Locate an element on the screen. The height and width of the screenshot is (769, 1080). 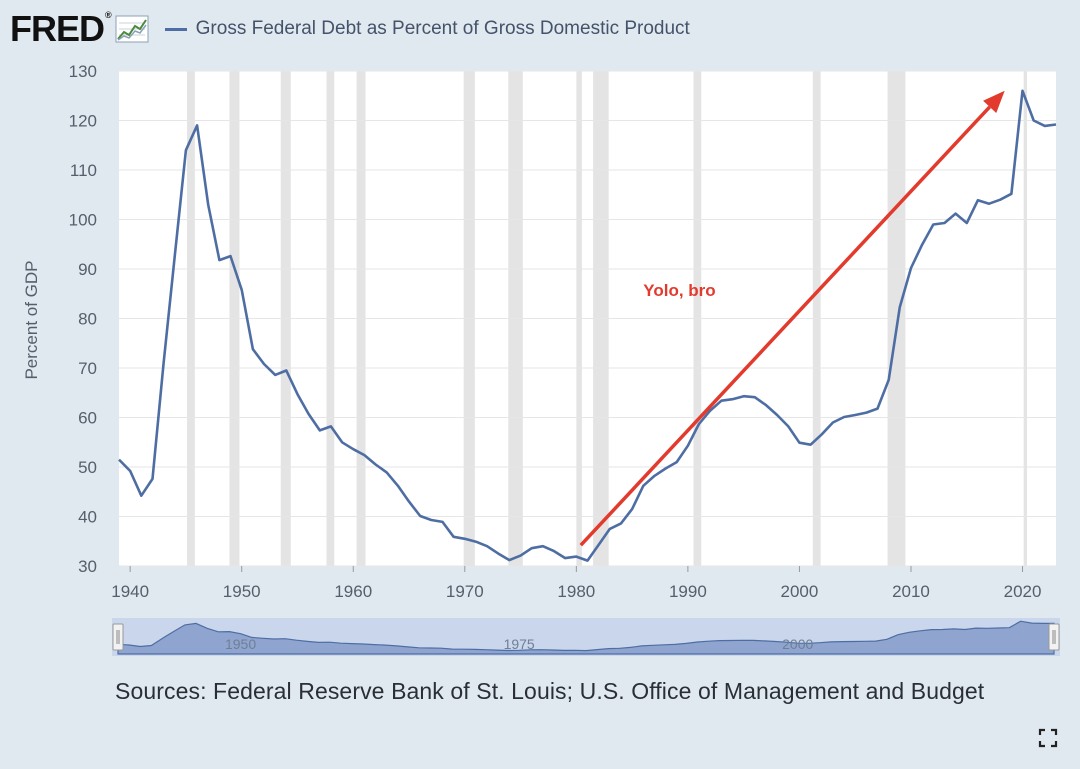
y-tick-label: 60 is located at coordinates (87, 418).